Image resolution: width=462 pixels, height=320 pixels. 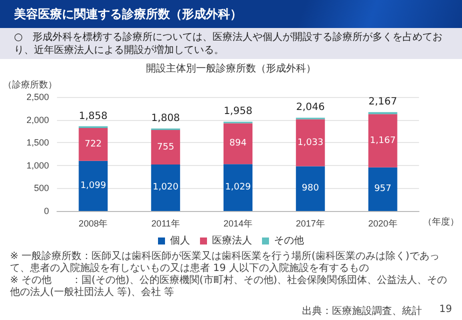 I want to click on y-tick-label: 2,500, so click(x=37, y=97).